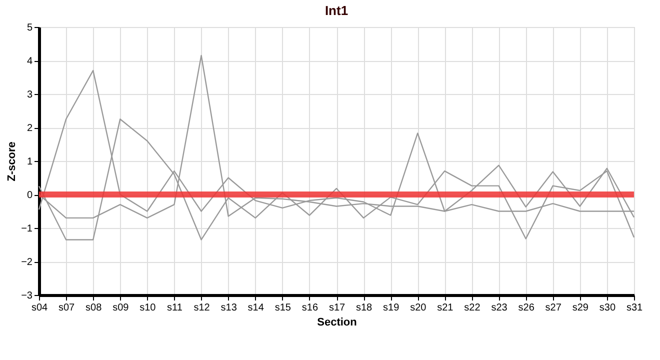  What do you see at coordinates (29, 61) in the screenshot?
I see `y-tick-label: 4` at bounding box center [29, 61].